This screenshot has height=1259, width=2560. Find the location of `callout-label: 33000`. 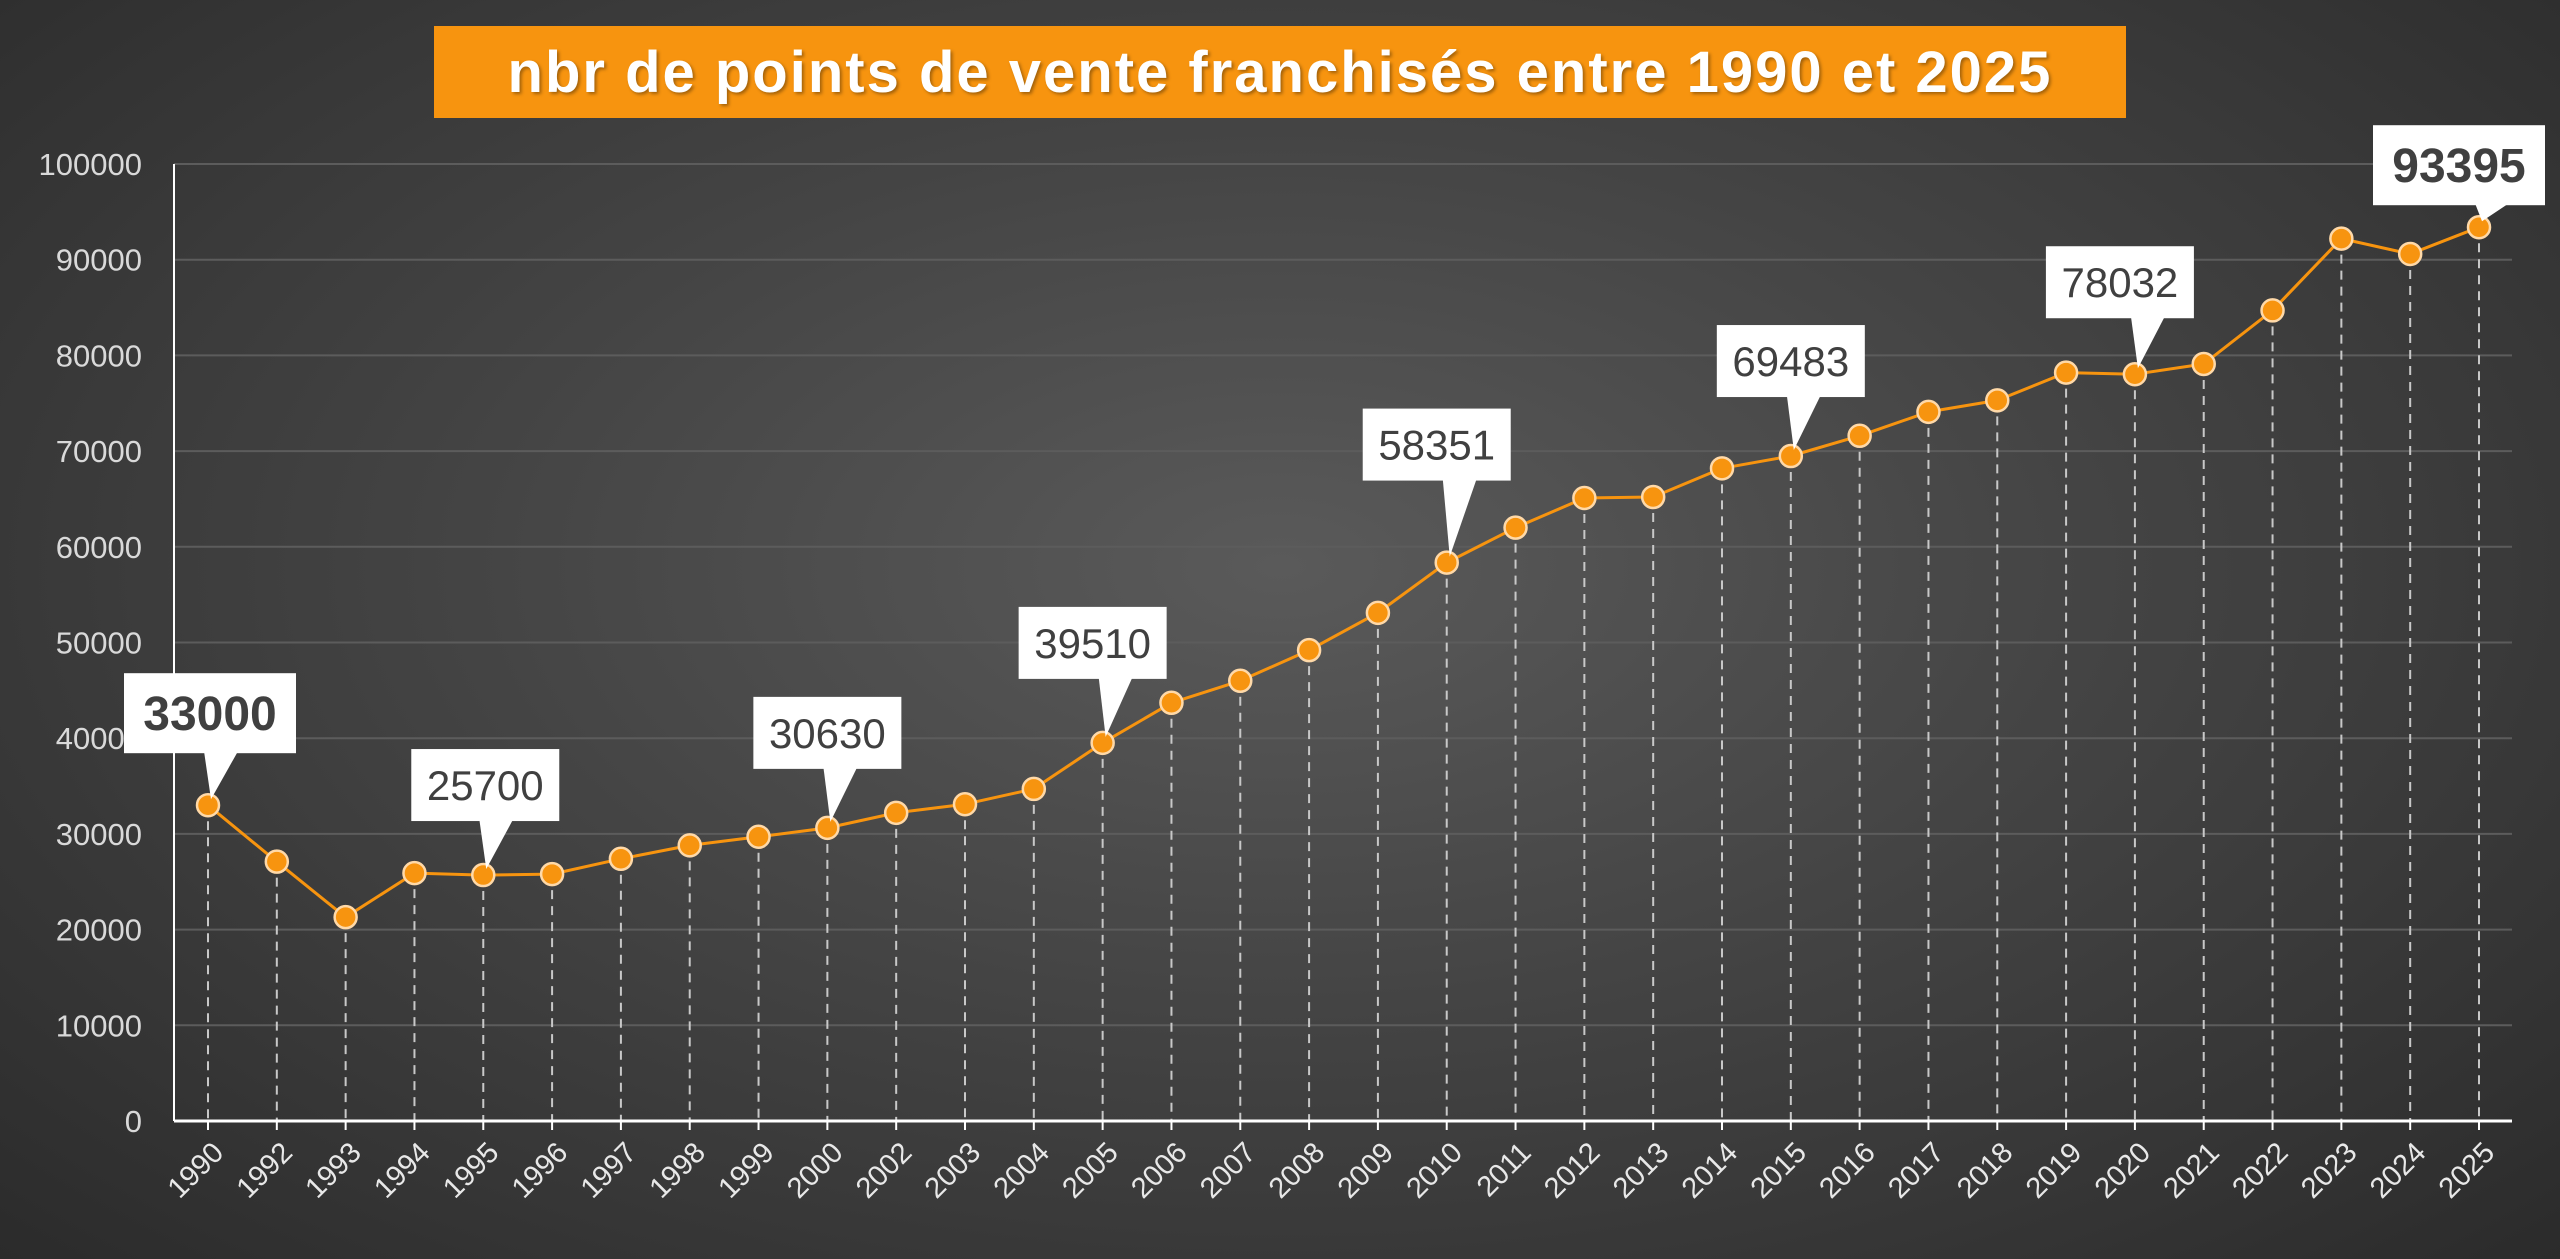

callout-label: 33000 is located at coordinates (209, 714).